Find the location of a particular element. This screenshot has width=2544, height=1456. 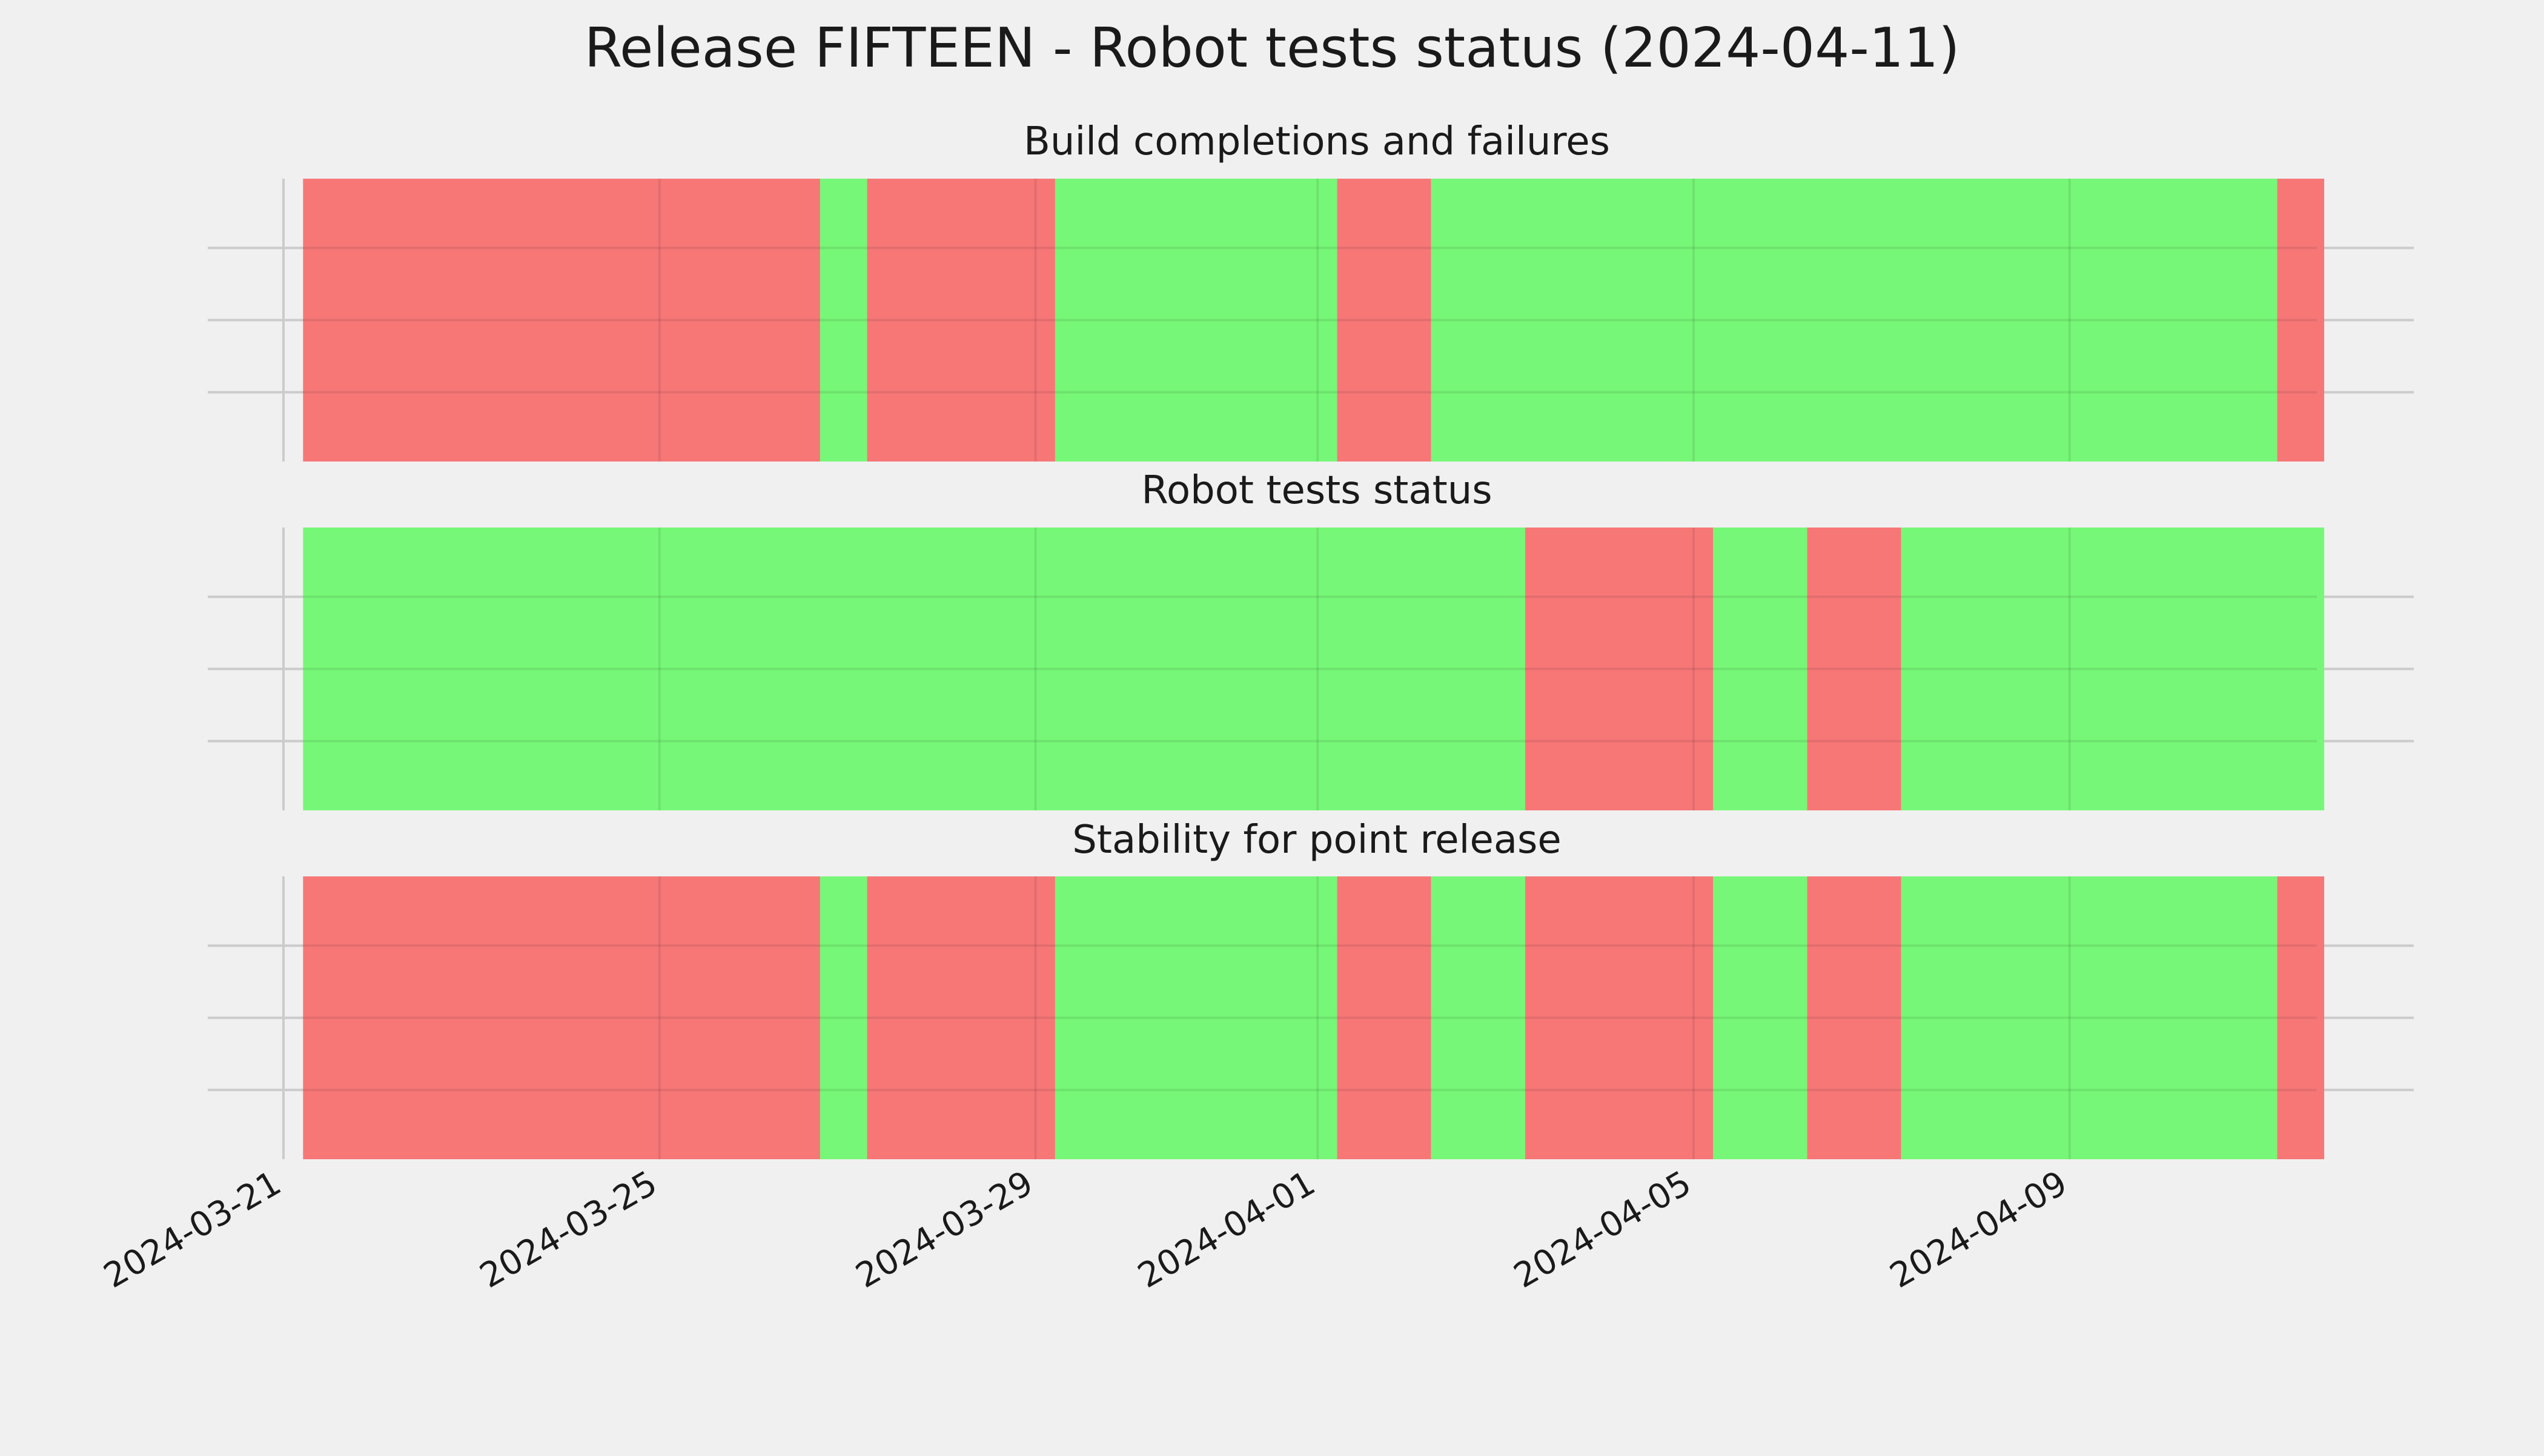

panel-title: Robot tests status is located at coordinates (1316, 490).